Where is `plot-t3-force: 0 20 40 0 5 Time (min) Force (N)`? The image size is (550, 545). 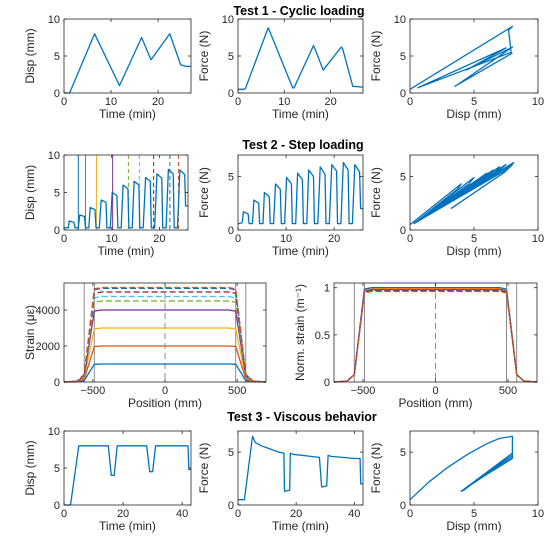
plot-t3-force: 0 20 40 0 5 Time (min) Force (N) is located at coordinates (280, 481).